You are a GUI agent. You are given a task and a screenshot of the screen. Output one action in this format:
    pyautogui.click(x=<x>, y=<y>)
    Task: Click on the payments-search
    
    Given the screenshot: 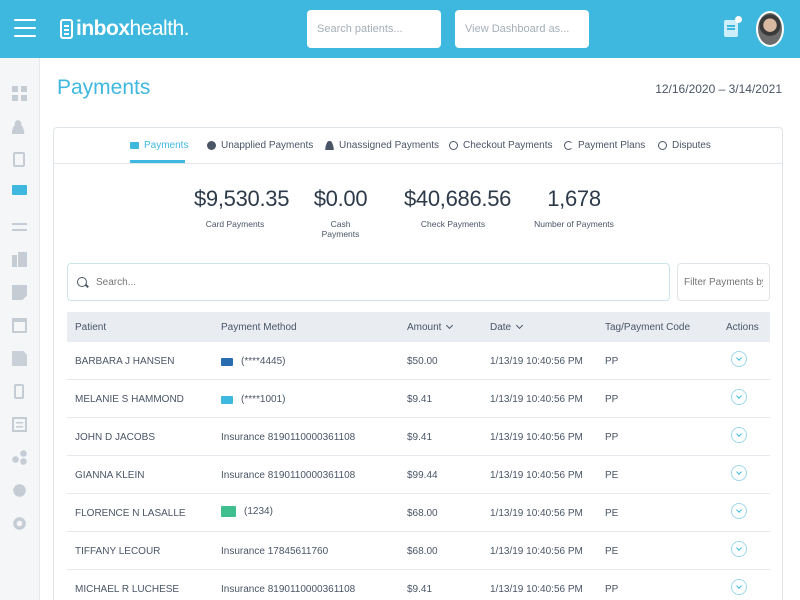 What is the action you would take?
    pyautogui.click(x=368, y=282)
    